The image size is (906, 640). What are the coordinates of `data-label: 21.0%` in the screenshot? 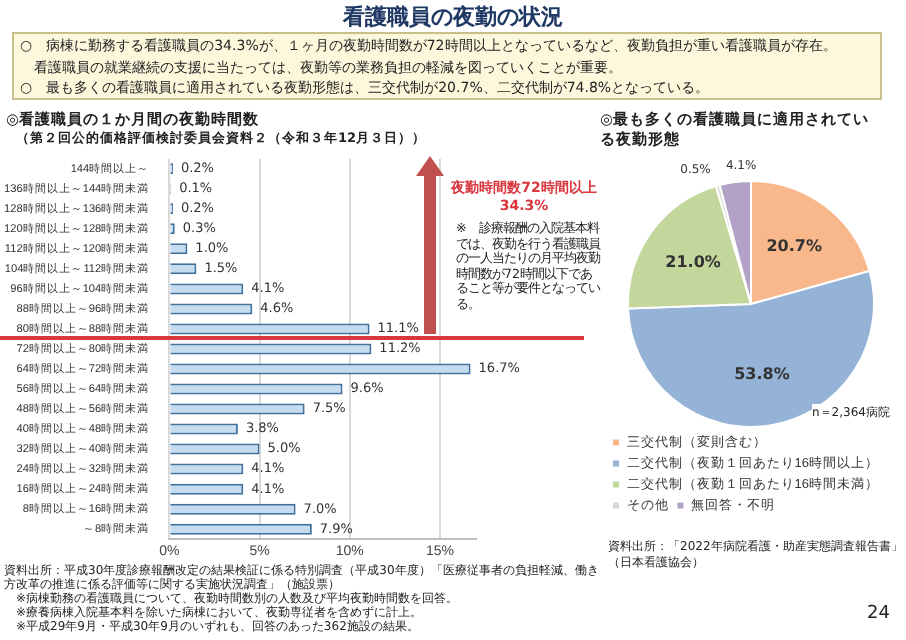 It's located at (693, 261).